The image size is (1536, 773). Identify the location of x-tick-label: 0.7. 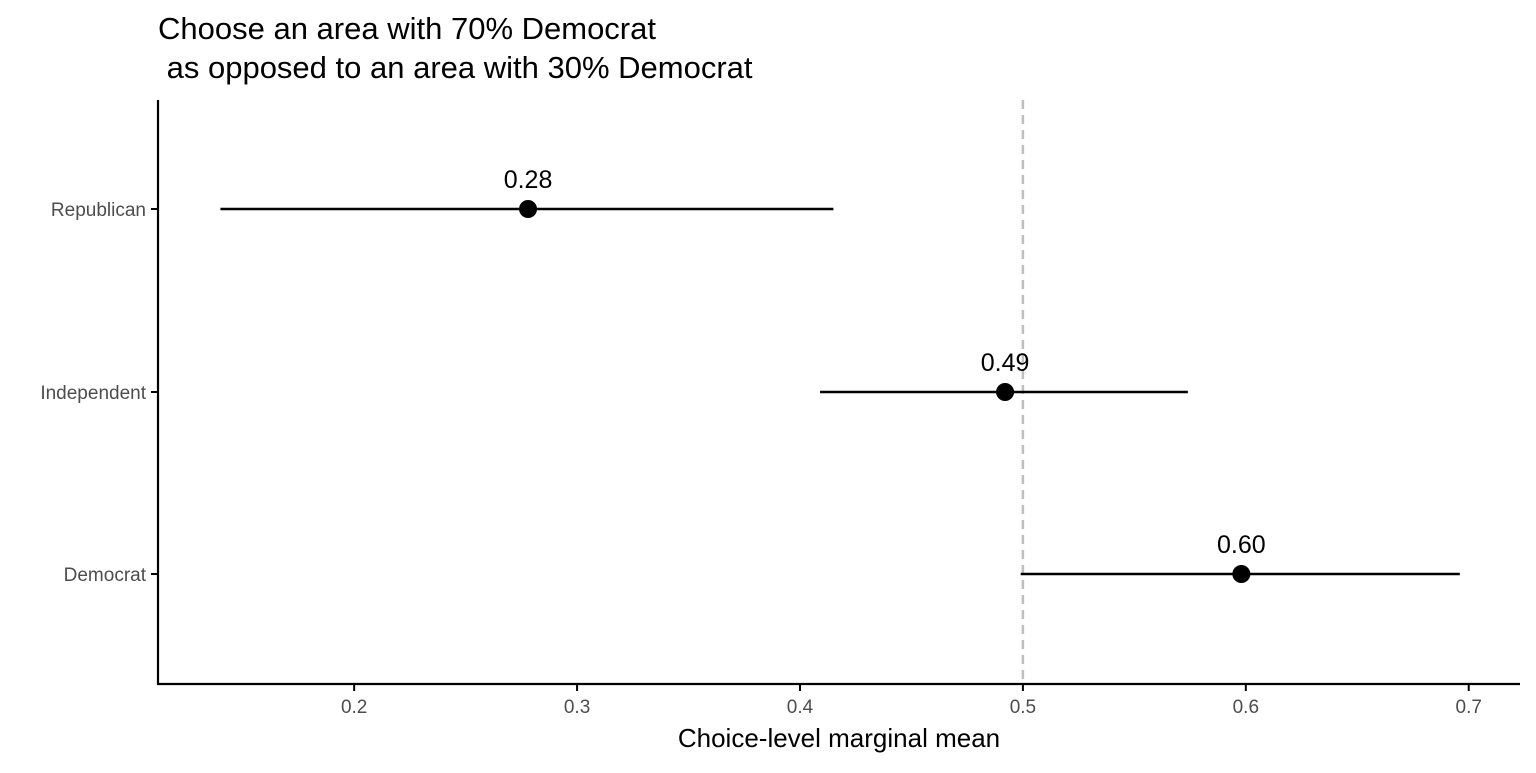
(1469, 707).